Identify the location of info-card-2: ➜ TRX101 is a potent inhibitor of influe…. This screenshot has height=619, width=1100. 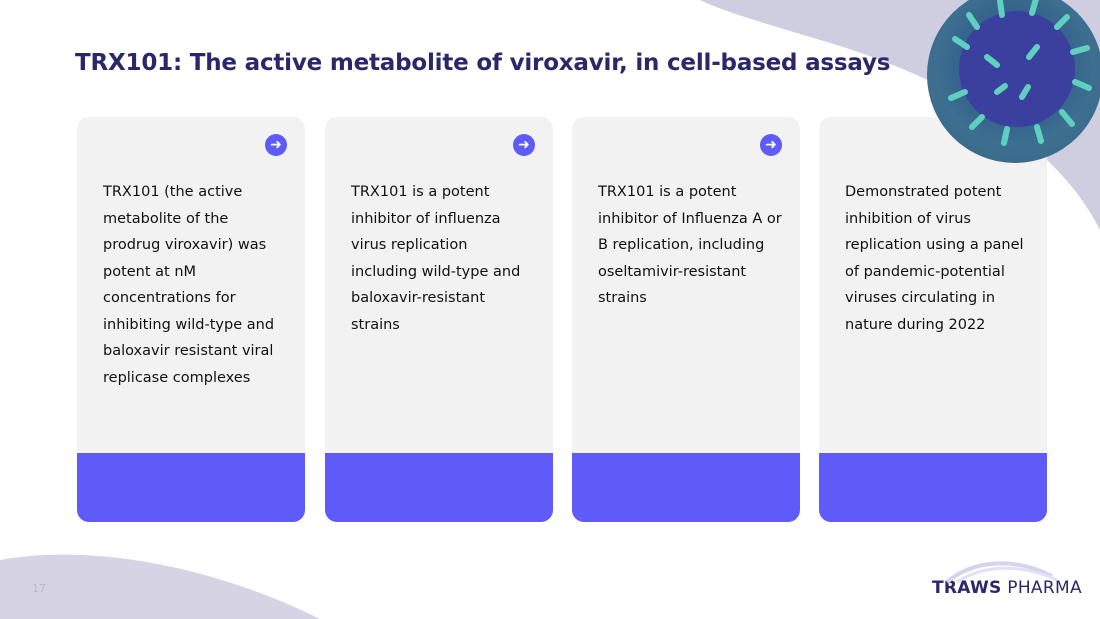
(439, 319).